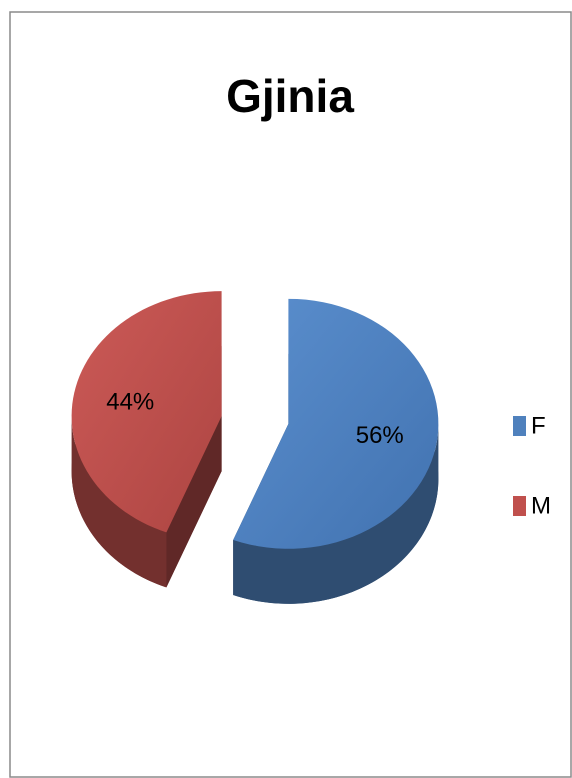 The width and height of the screenshot is (572, 778). What do you see at coordinates (380, 435) in the screenshot?
I see `data-label: 56%` at bounding box center [380, 435].